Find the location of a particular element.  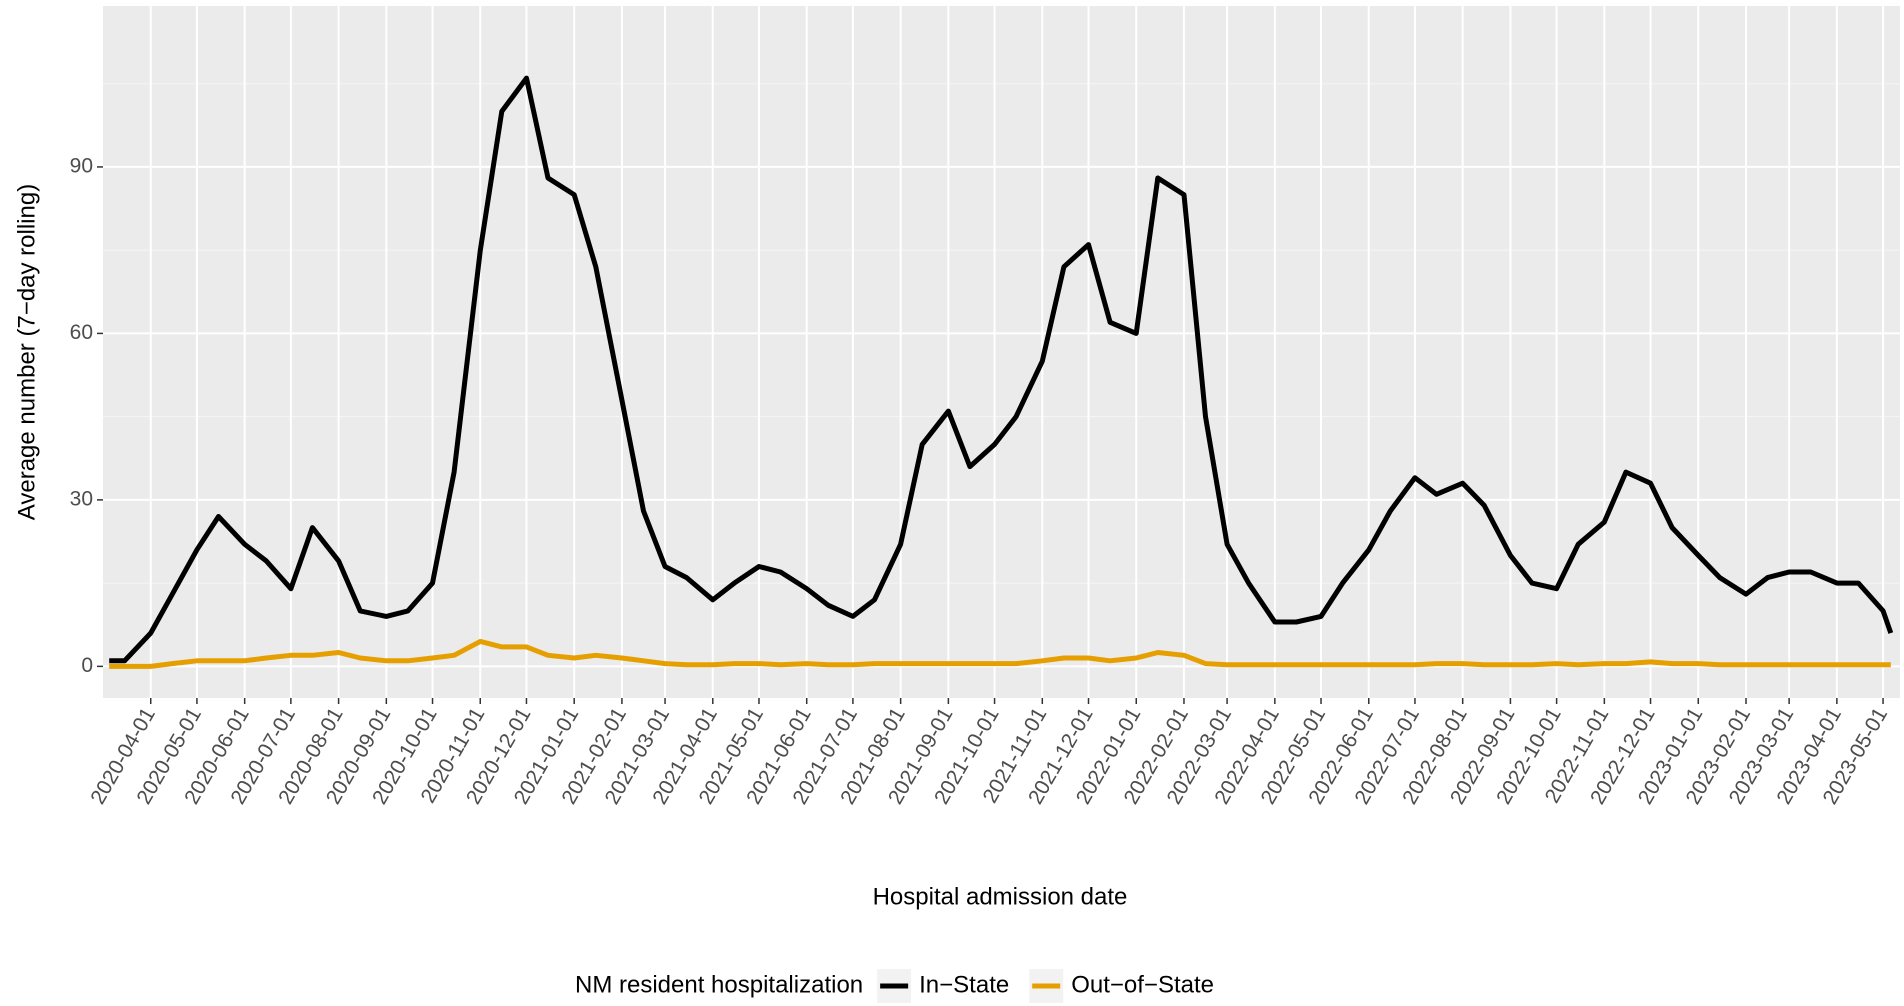

y-tick-label: 30 is located at coordinates (81, 498).